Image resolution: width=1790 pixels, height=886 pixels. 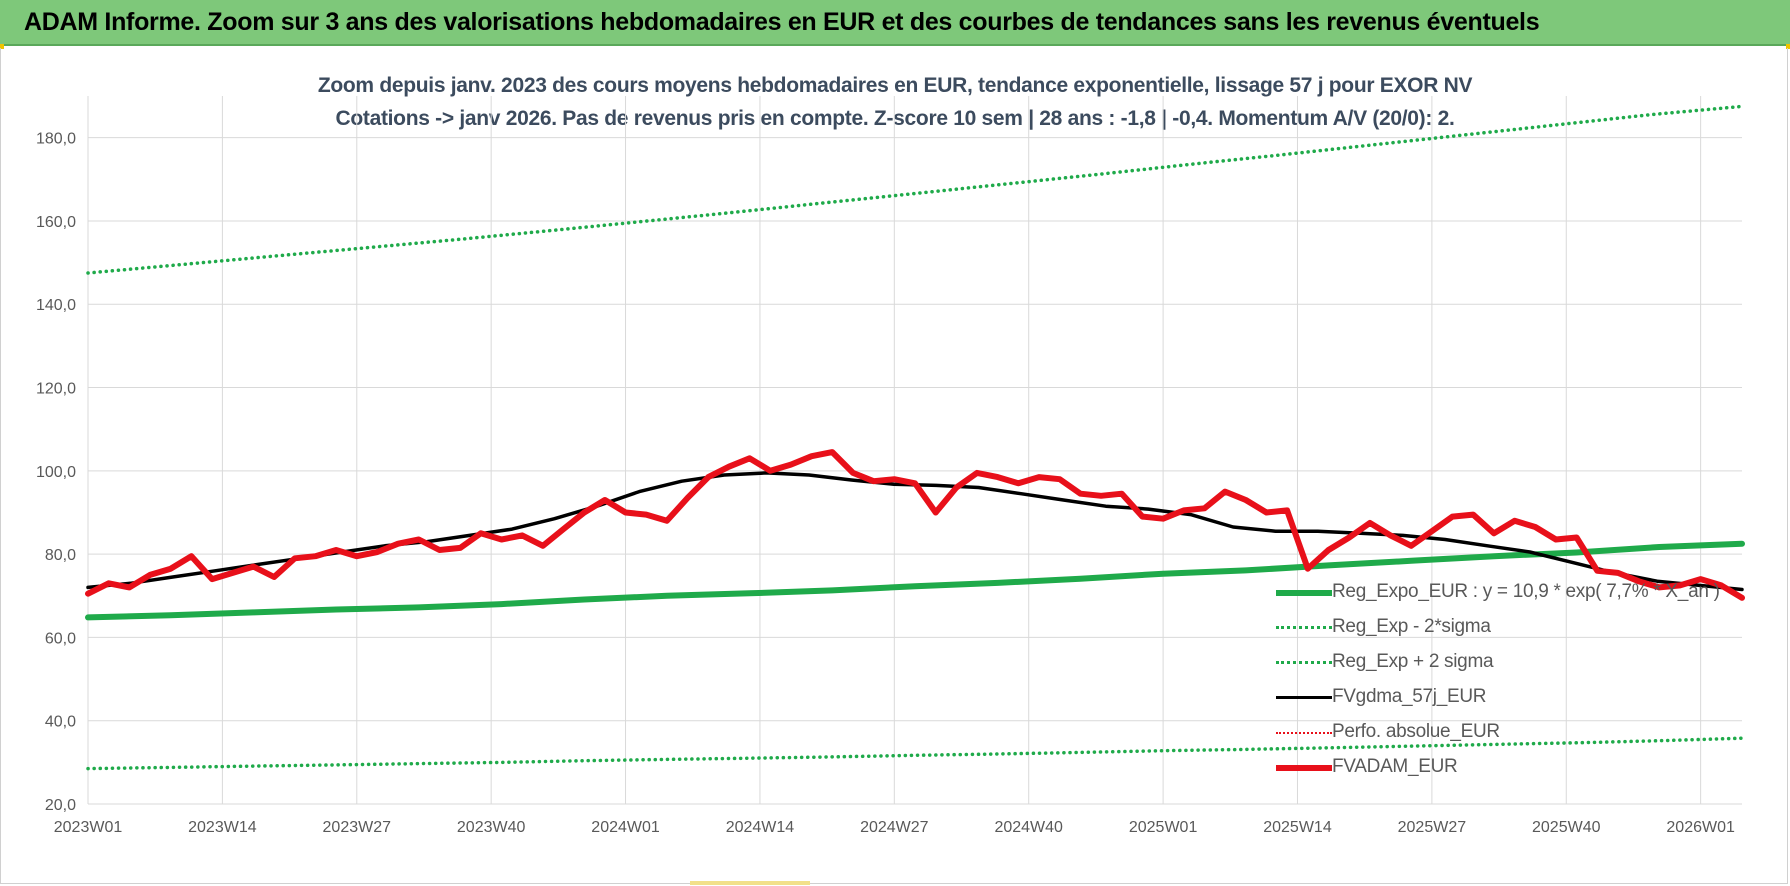 What do you see at coordinates (1297, 827) in the screenshot?
I see `x-tick-label: 2025W14` at bounding box center [1297, 827].